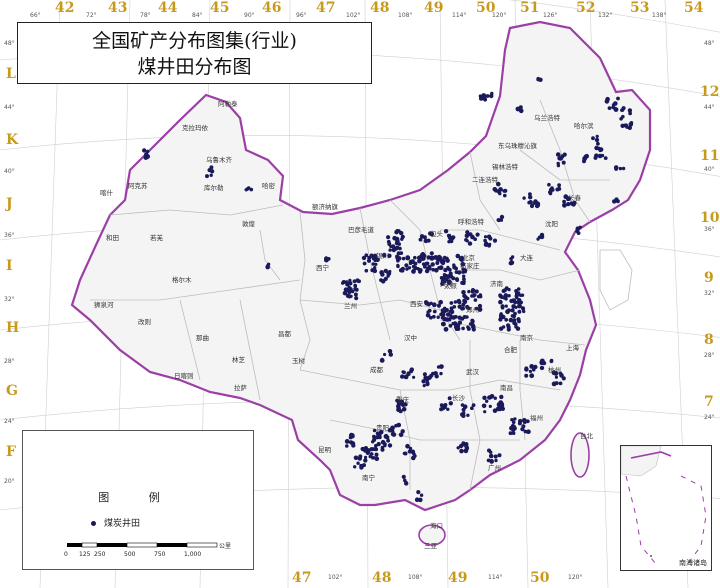 The image size is (720, 588). I want to click on city-label: 成都, so click(377, 369).